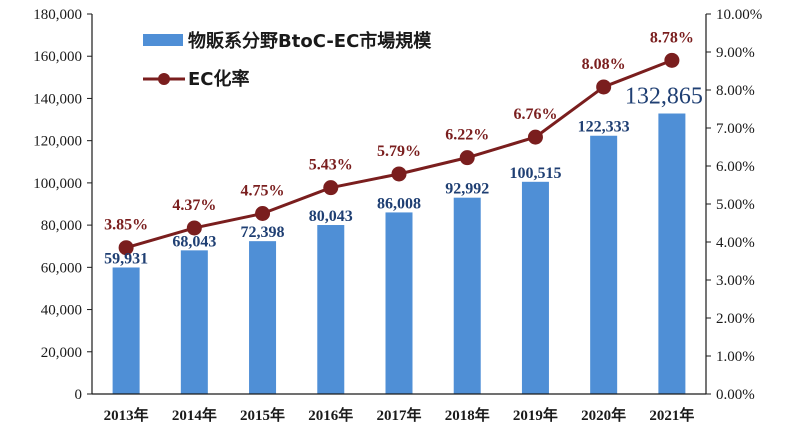 This screenshot has height=438, width=800. I want to click on y-right-tick-label: 7.00%, so click(735, 129).